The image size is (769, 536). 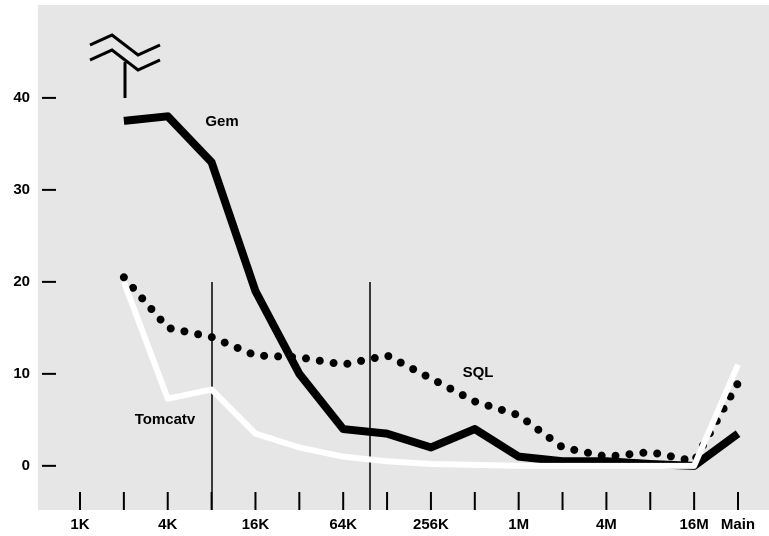 What do you see at coordinates (606, 524) in the screenshot?
I see `x-tick-label: 4M` at bounding box center [606, 524].